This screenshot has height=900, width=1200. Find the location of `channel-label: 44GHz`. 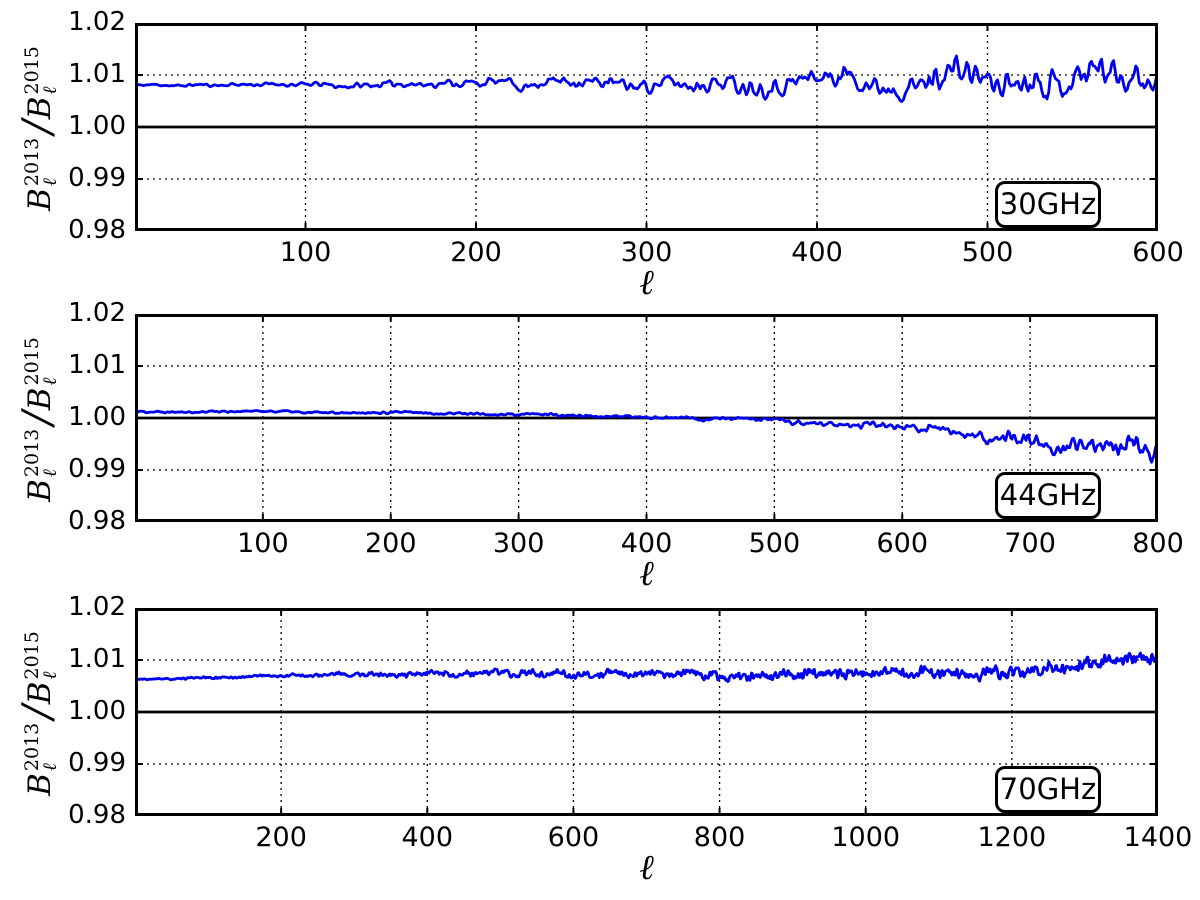

channel-label: 44GHz is located at coordinates (1048, 495).